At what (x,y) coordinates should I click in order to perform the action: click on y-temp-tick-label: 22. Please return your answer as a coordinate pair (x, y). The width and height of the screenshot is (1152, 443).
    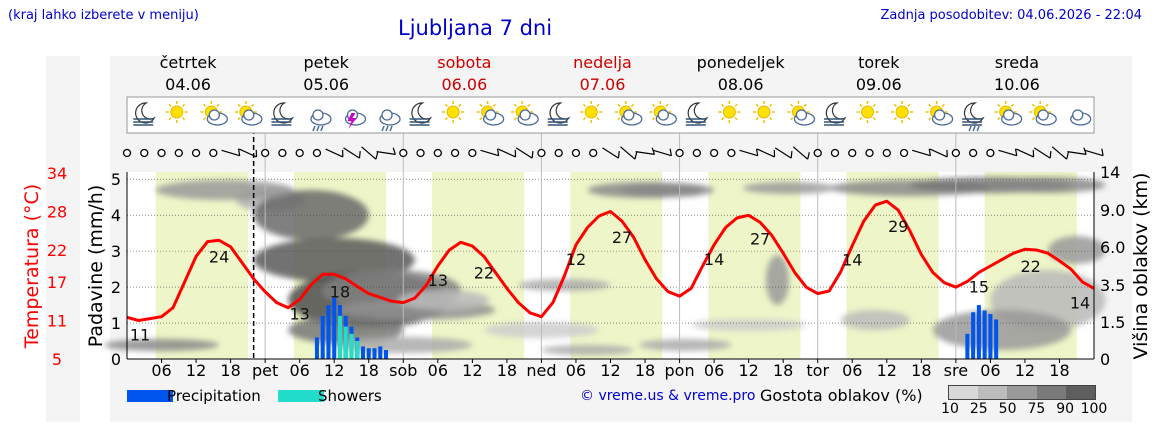
    Looking at the image, I should click on (57, 250).